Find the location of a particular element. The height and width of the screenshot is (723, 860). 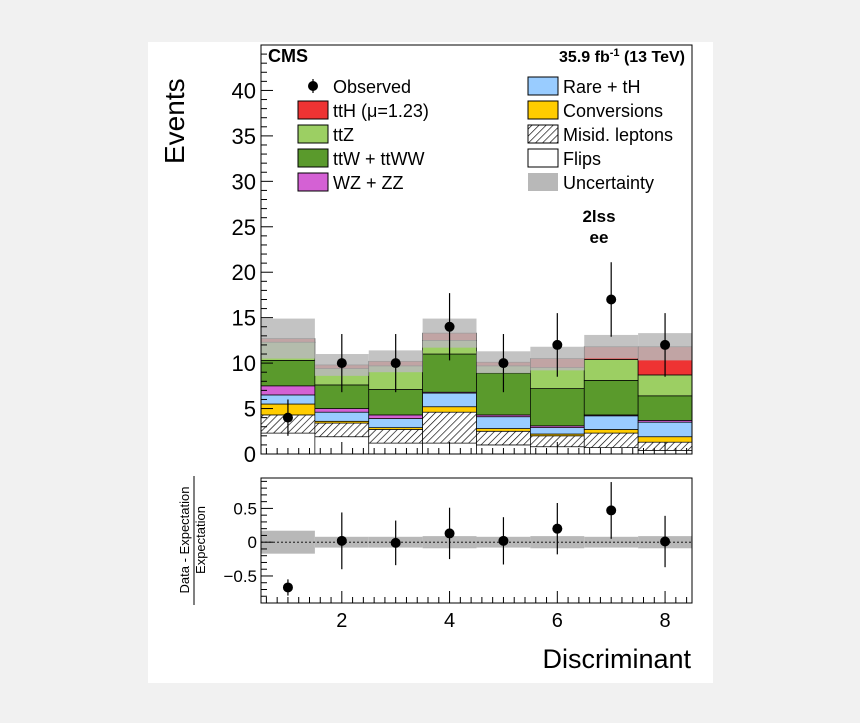

legend-swatch-ttZ is located at coordinates (313, 134).